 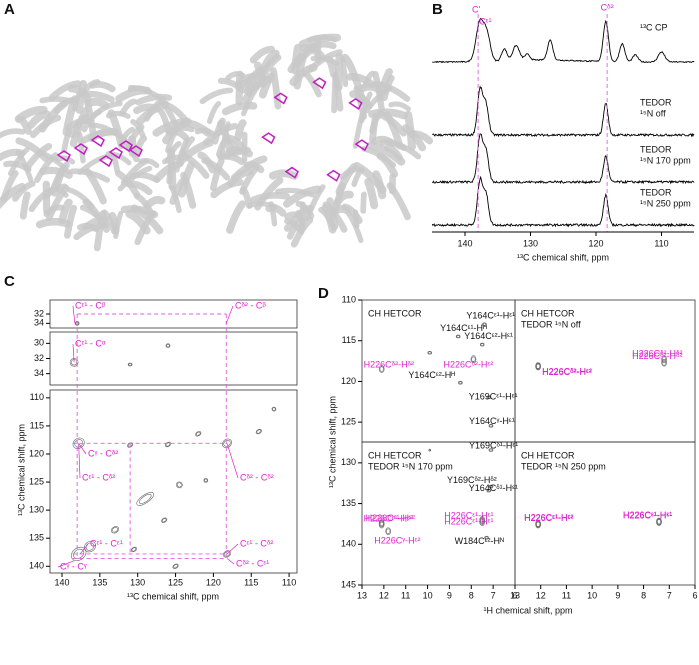 What do you see at coordinates (348, 381) in the screenshot?
I see `y-tick-label: 120` at bounding box center [348, 381].